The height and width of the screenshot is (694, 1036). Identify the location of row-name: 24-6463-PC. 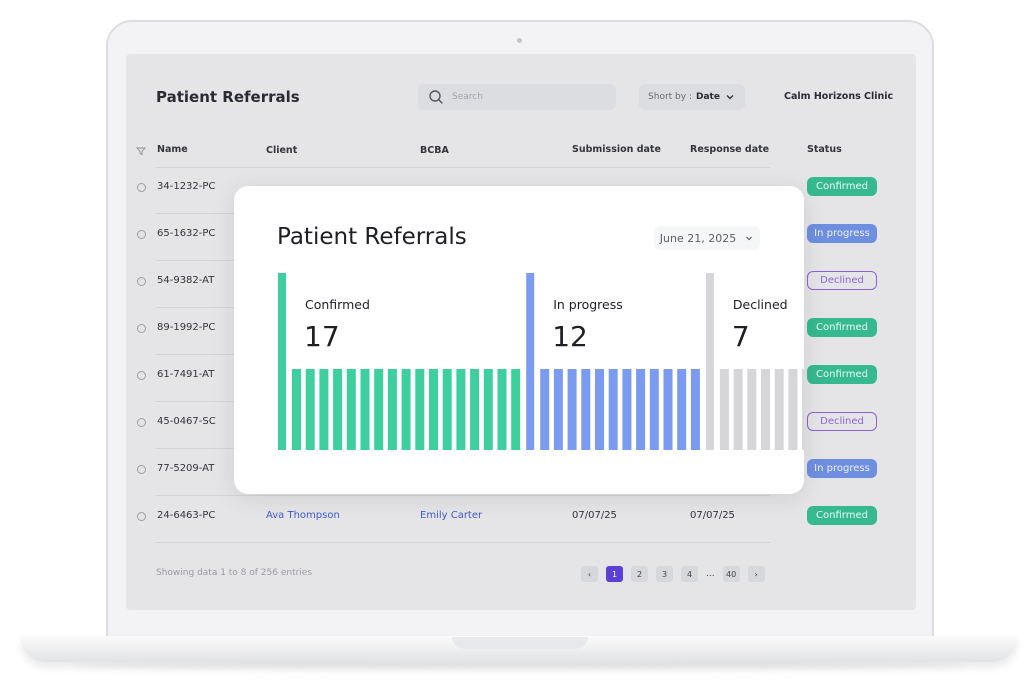
(186, 515).